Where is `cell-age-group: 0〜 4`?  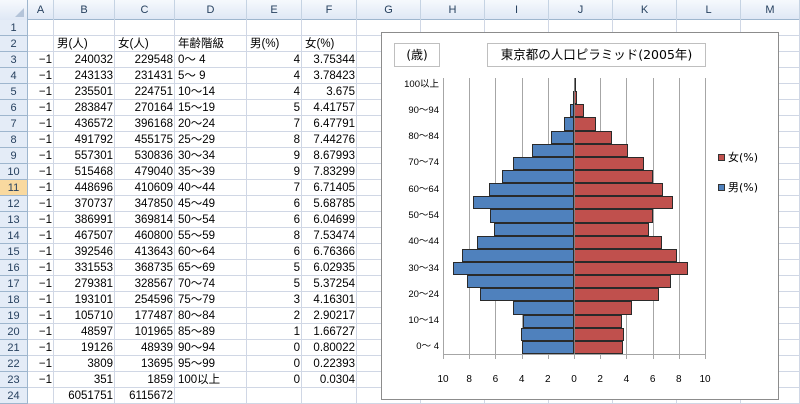 cell-age-group: 0〜 4 is located at coordinates (192, 60).